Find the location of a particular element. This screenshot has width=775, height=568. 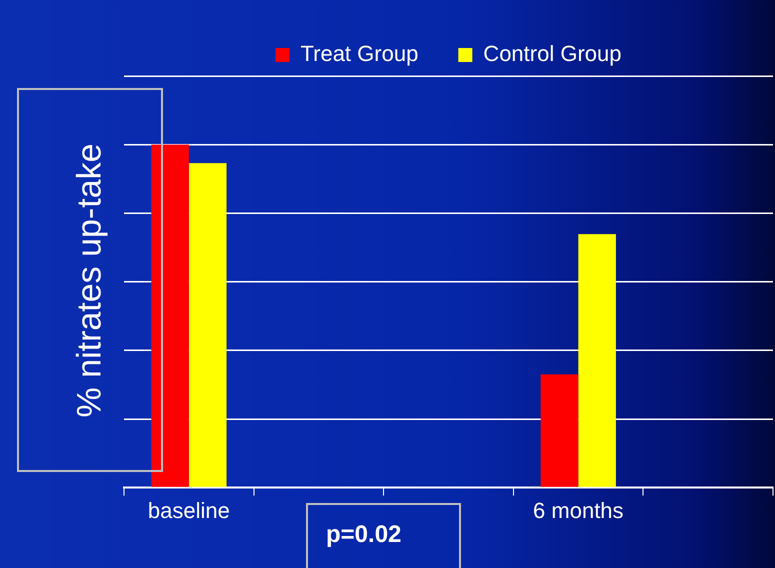

x-tick-label: 6 months is located at coordinates (578, 510).